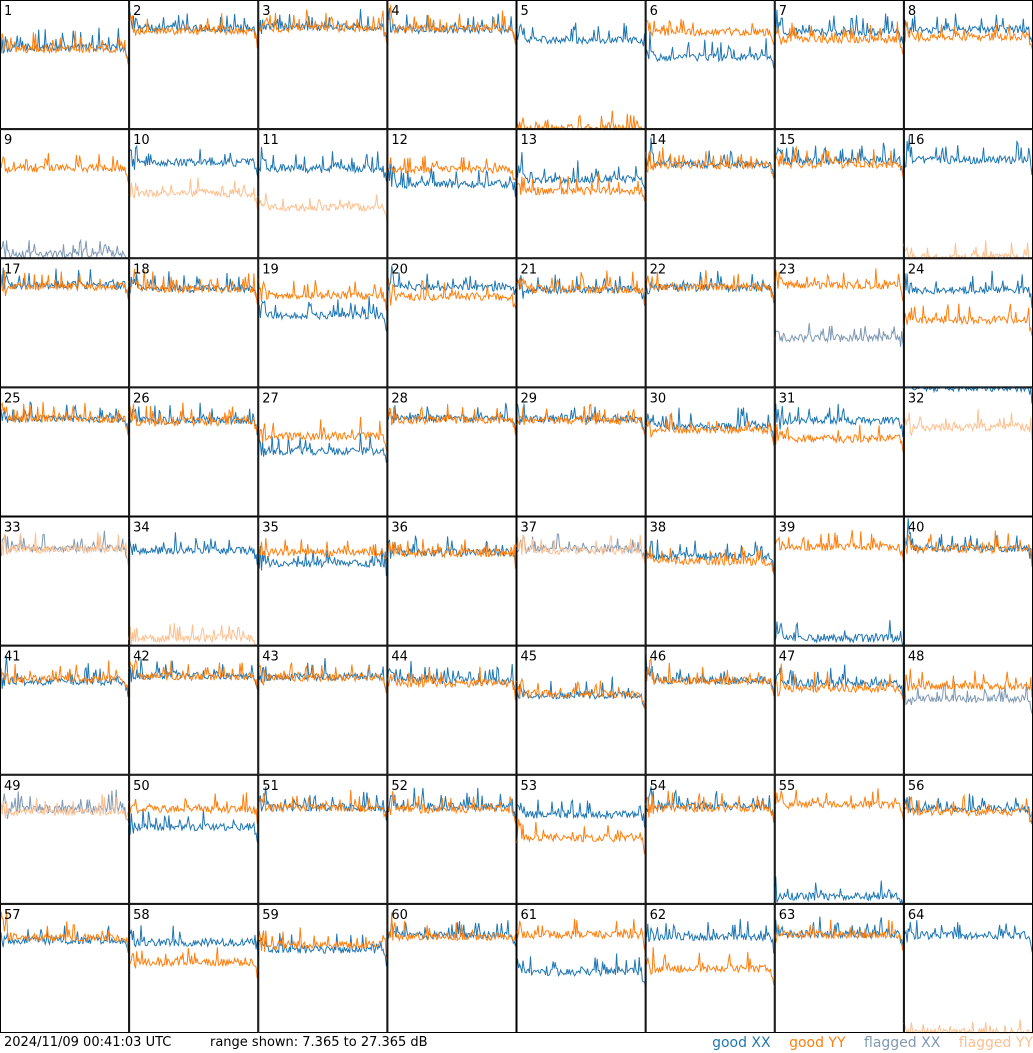  I want to click on panel-label: 62, so click(658, 915).